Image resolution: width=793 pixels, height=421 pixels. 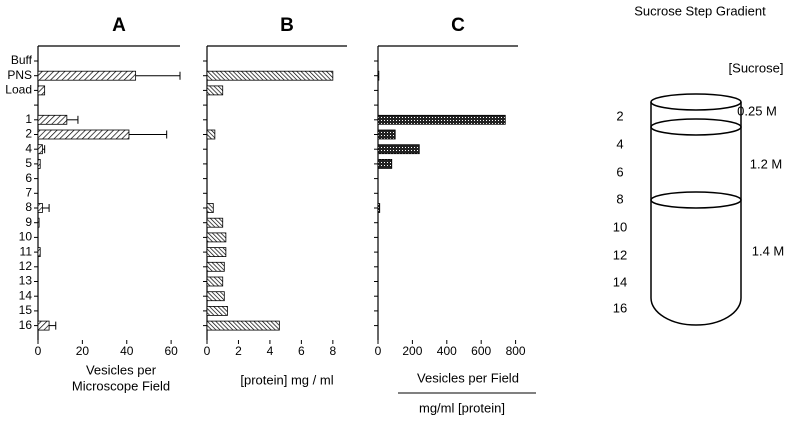 What do you see at coordinates (28, 178) in the screenshot?
I see `y-tick-label: 6` at bounding box center [28, 178].